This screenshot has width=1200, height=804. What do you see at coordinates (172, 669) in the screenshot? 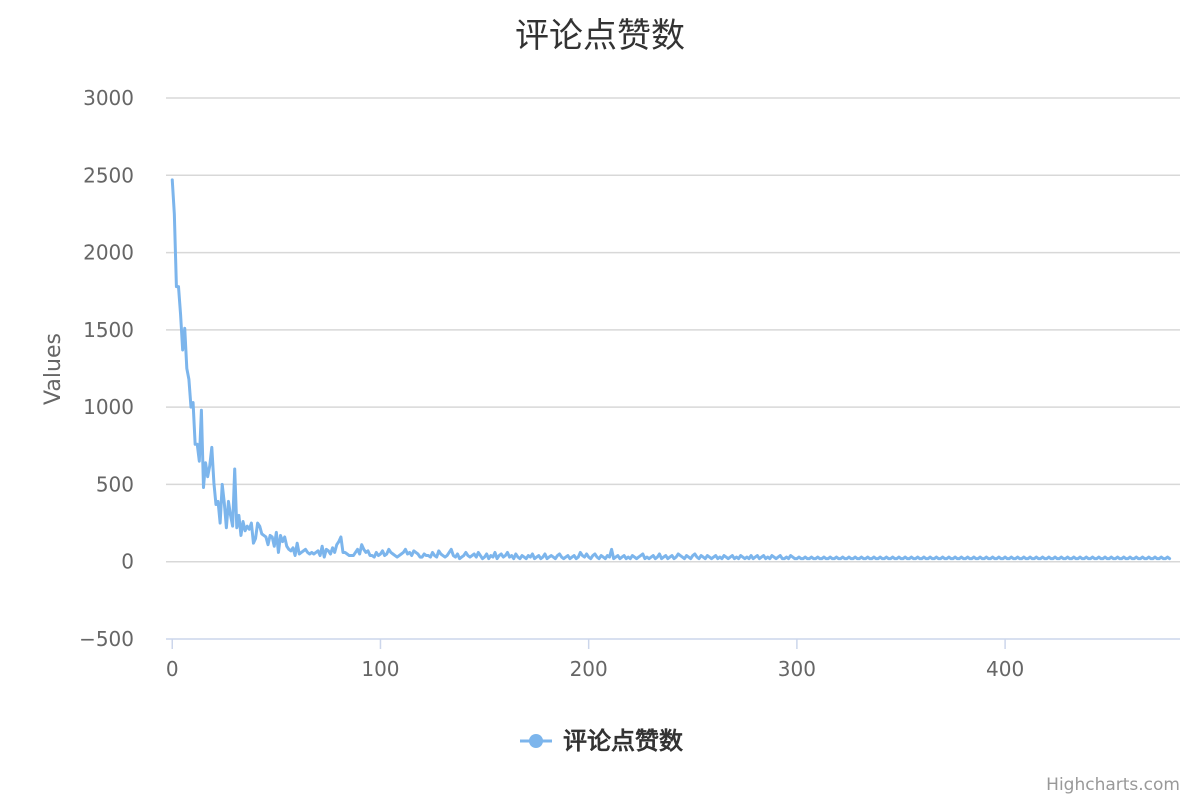
I see `x-tick-label: 0` at bounding box center [172, 669].